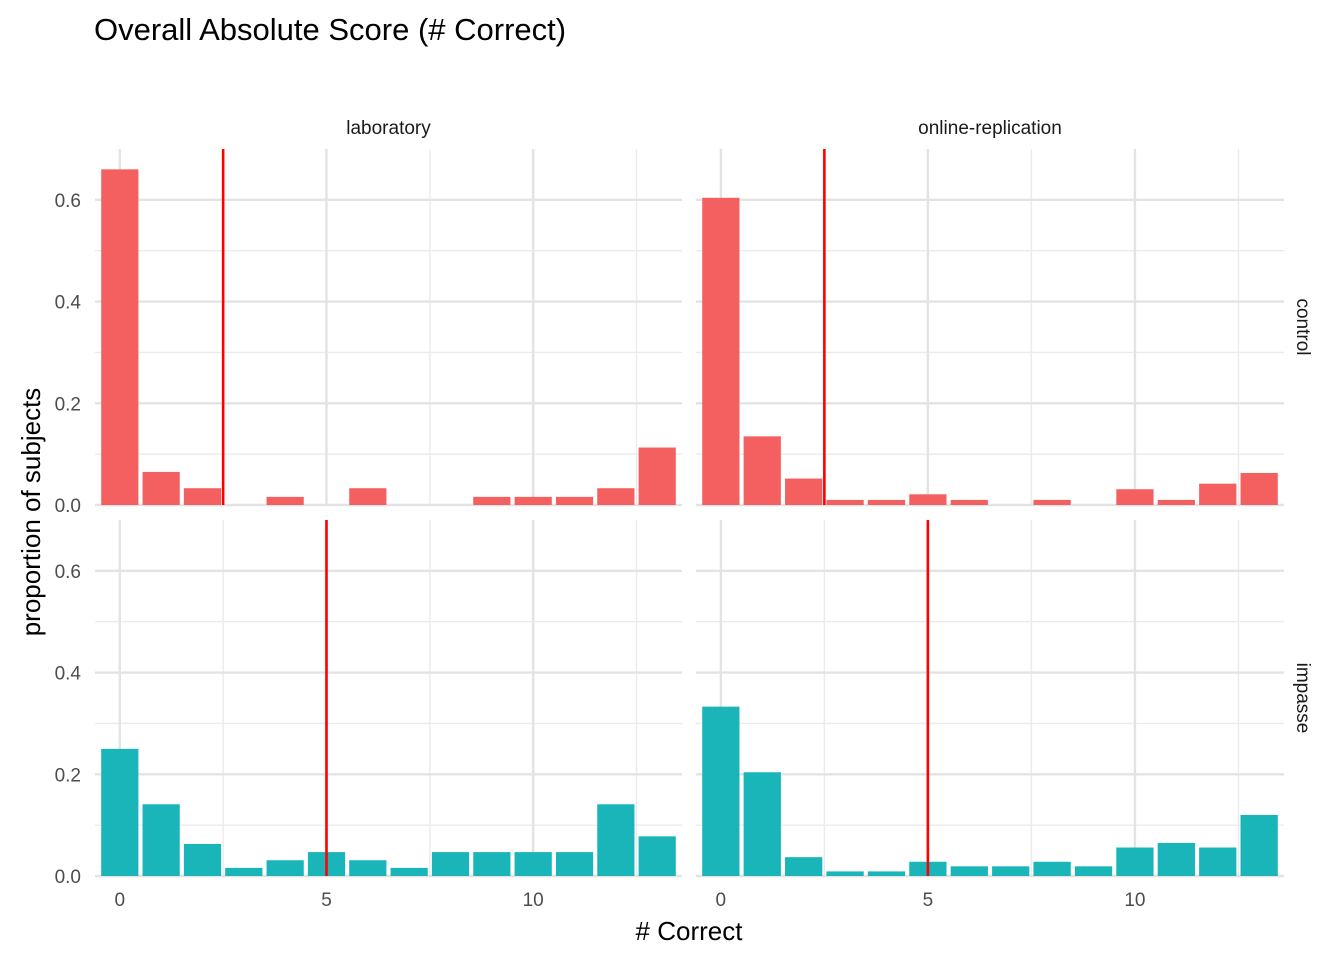 The width and height of the screenshot is (1344, 960). Describe the element at coordinates (990, 128) in the screenshot. I see `facet-column-label: online-replication` at that location.